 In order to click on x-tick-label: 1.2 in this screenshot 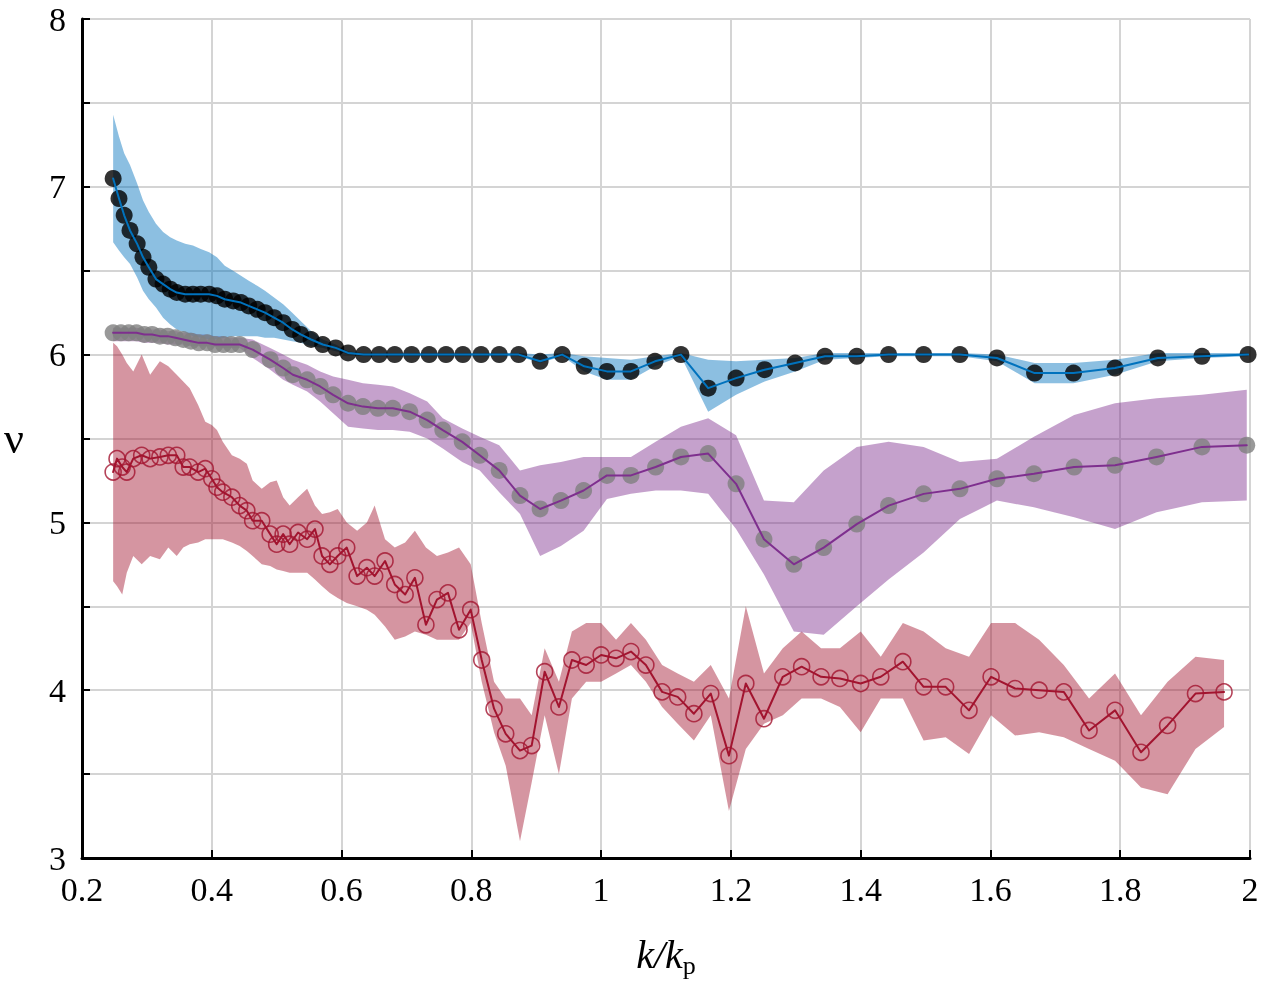, I will do `click(731, 889)`.